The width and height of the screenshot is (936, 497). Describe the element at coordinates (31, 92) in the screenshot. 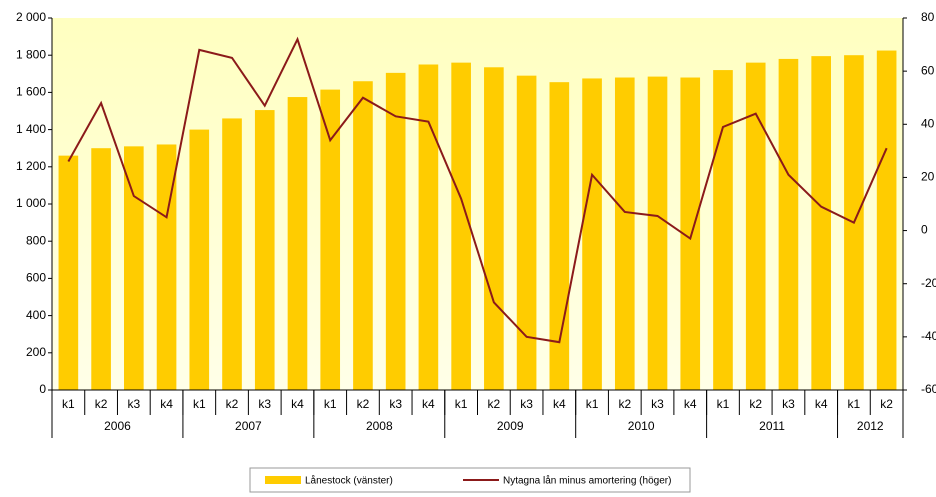

I see `y-tick-label: 1 600` at that location.